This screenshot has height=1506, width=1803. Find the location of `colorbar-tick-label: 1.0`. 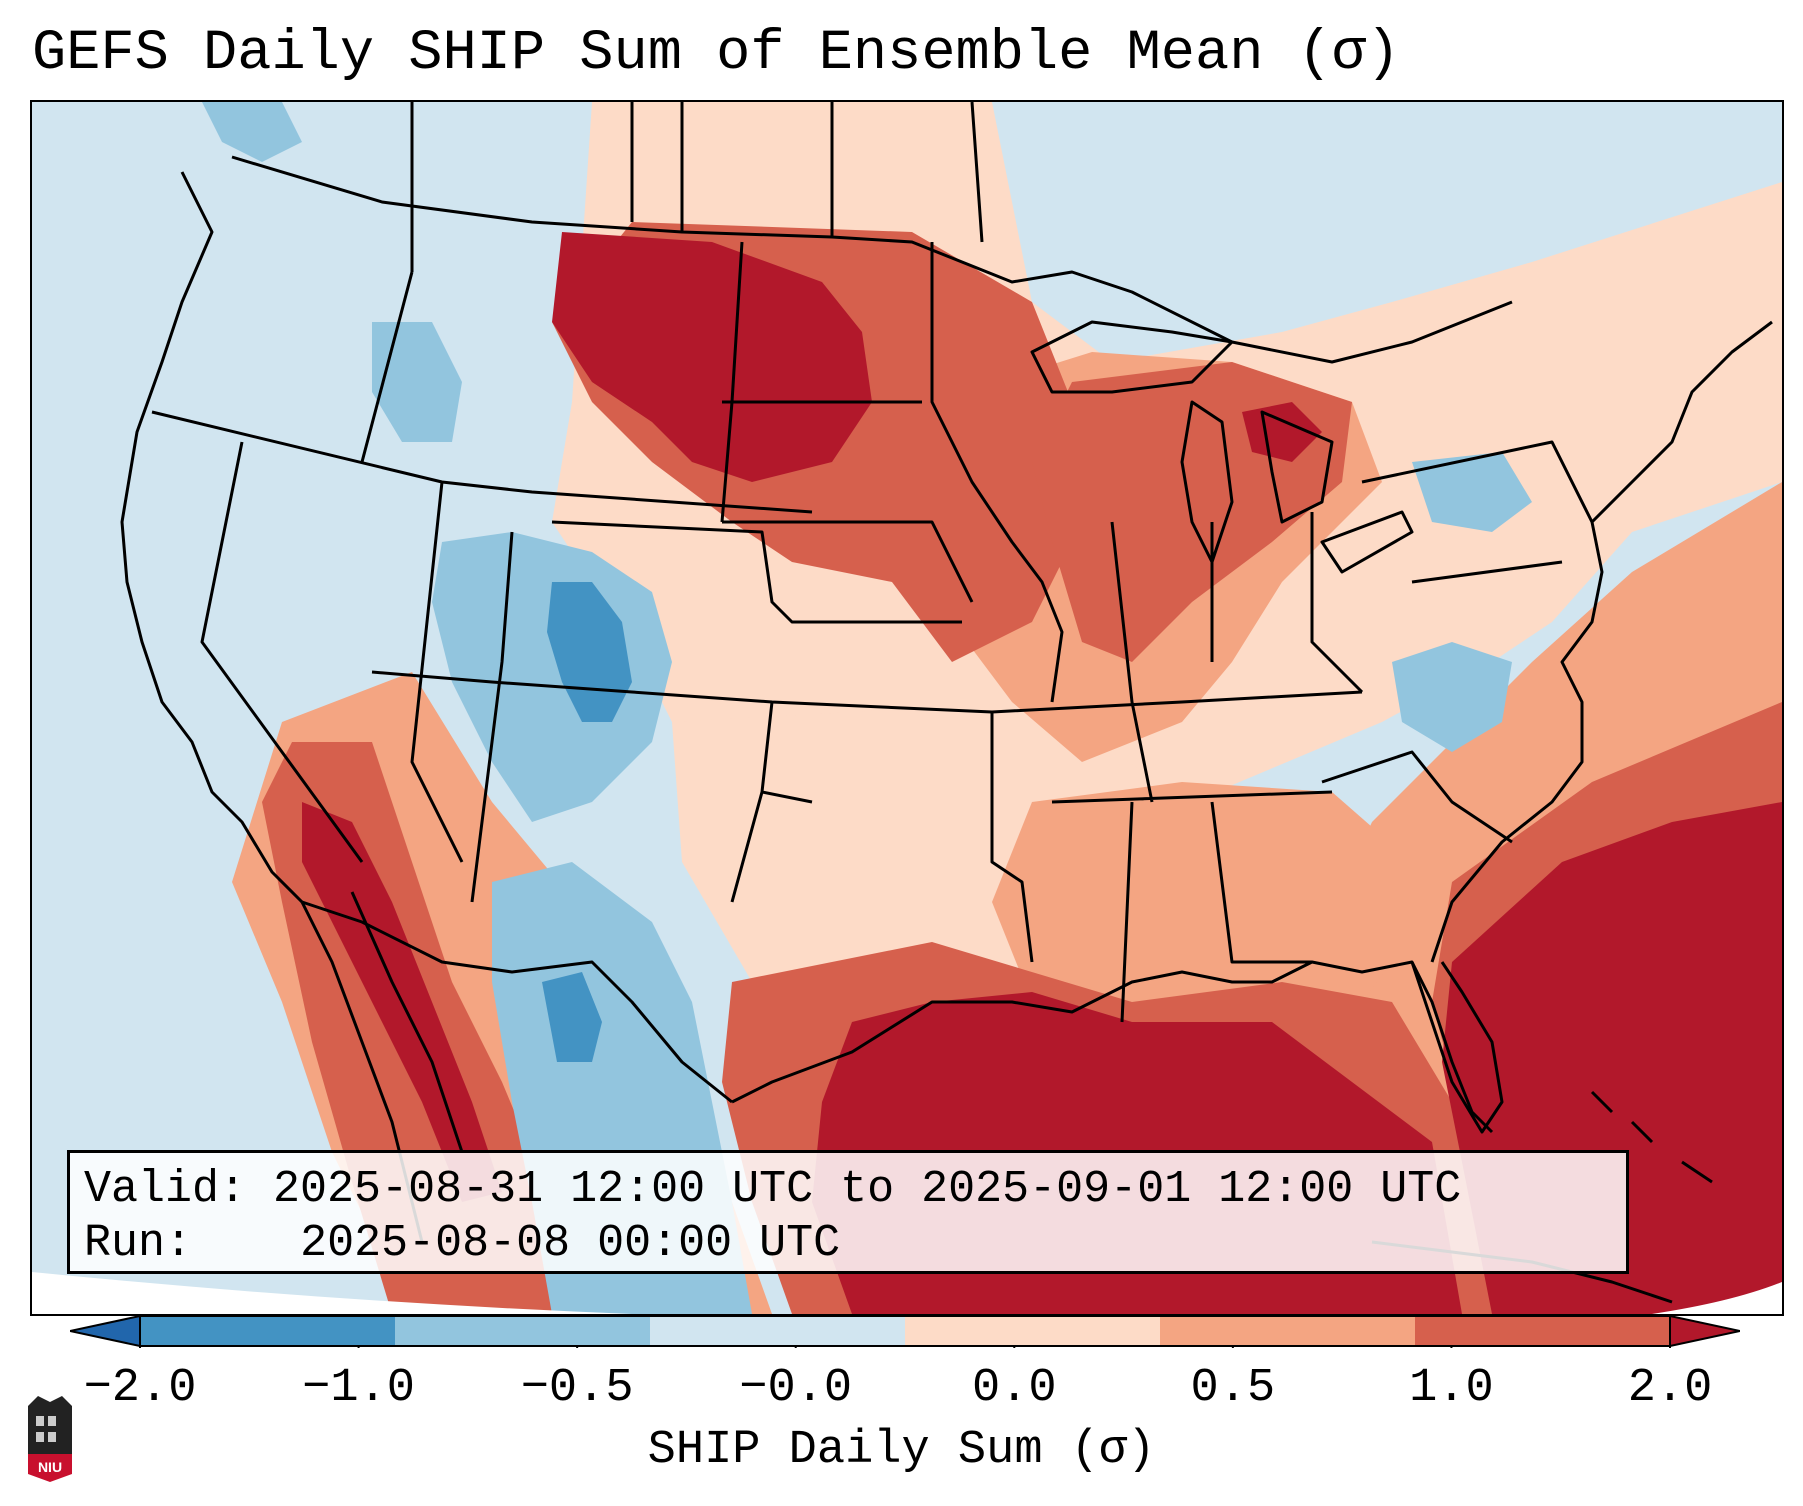

colorbar-tick-label: 1.0 is located at coordinates (1451, 1388).